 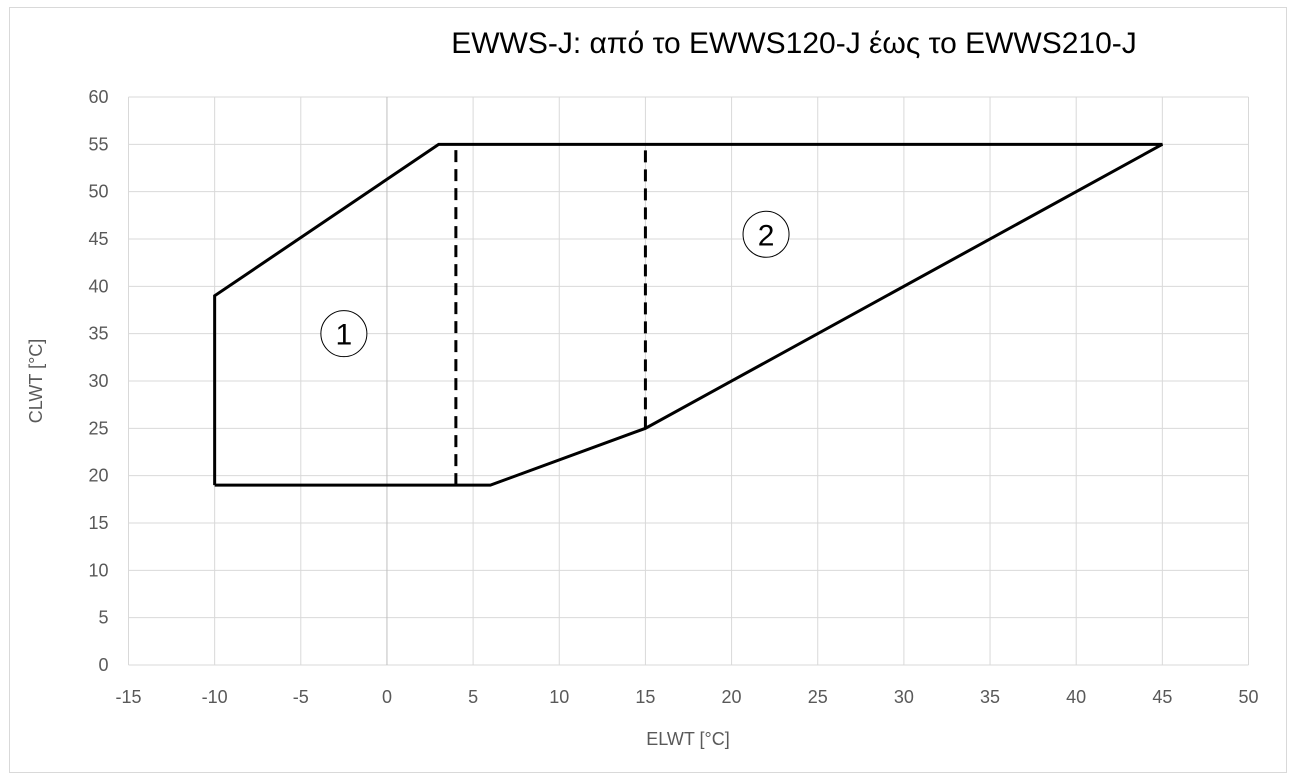 I want to click on x-tick-label: -5, so click(x=301, y=697).